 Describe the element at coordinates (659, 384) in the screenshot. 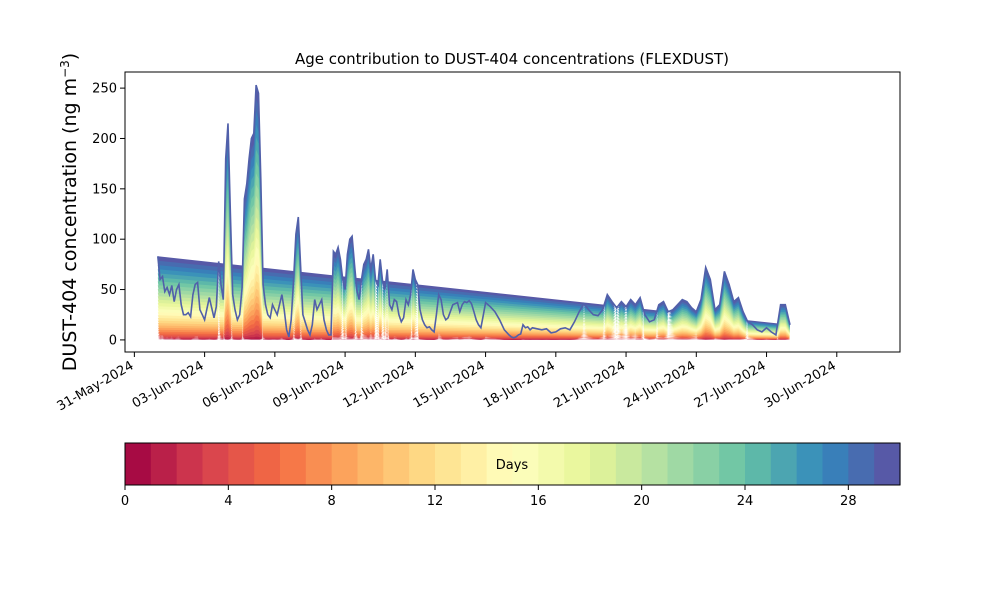

I see `x-tick-label: 24-Jun-2024` at that location.